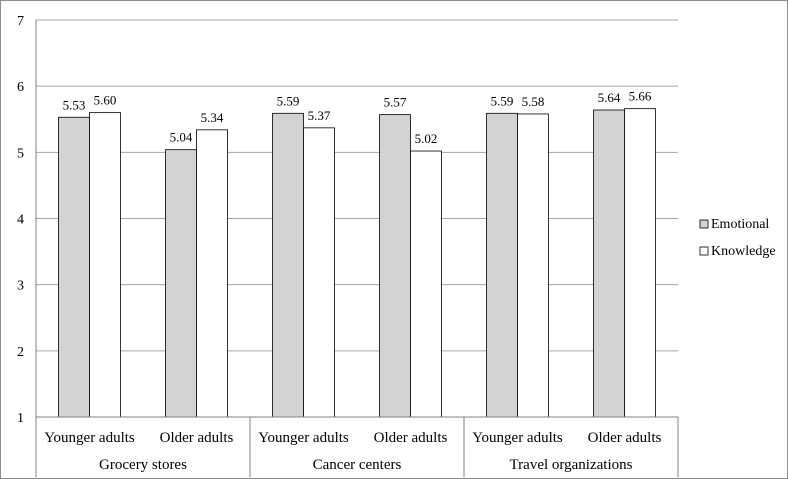  Describe the element at coordinates (737, 238) in the screenshot. I see `legend: Emotional Knowledge` at that location.